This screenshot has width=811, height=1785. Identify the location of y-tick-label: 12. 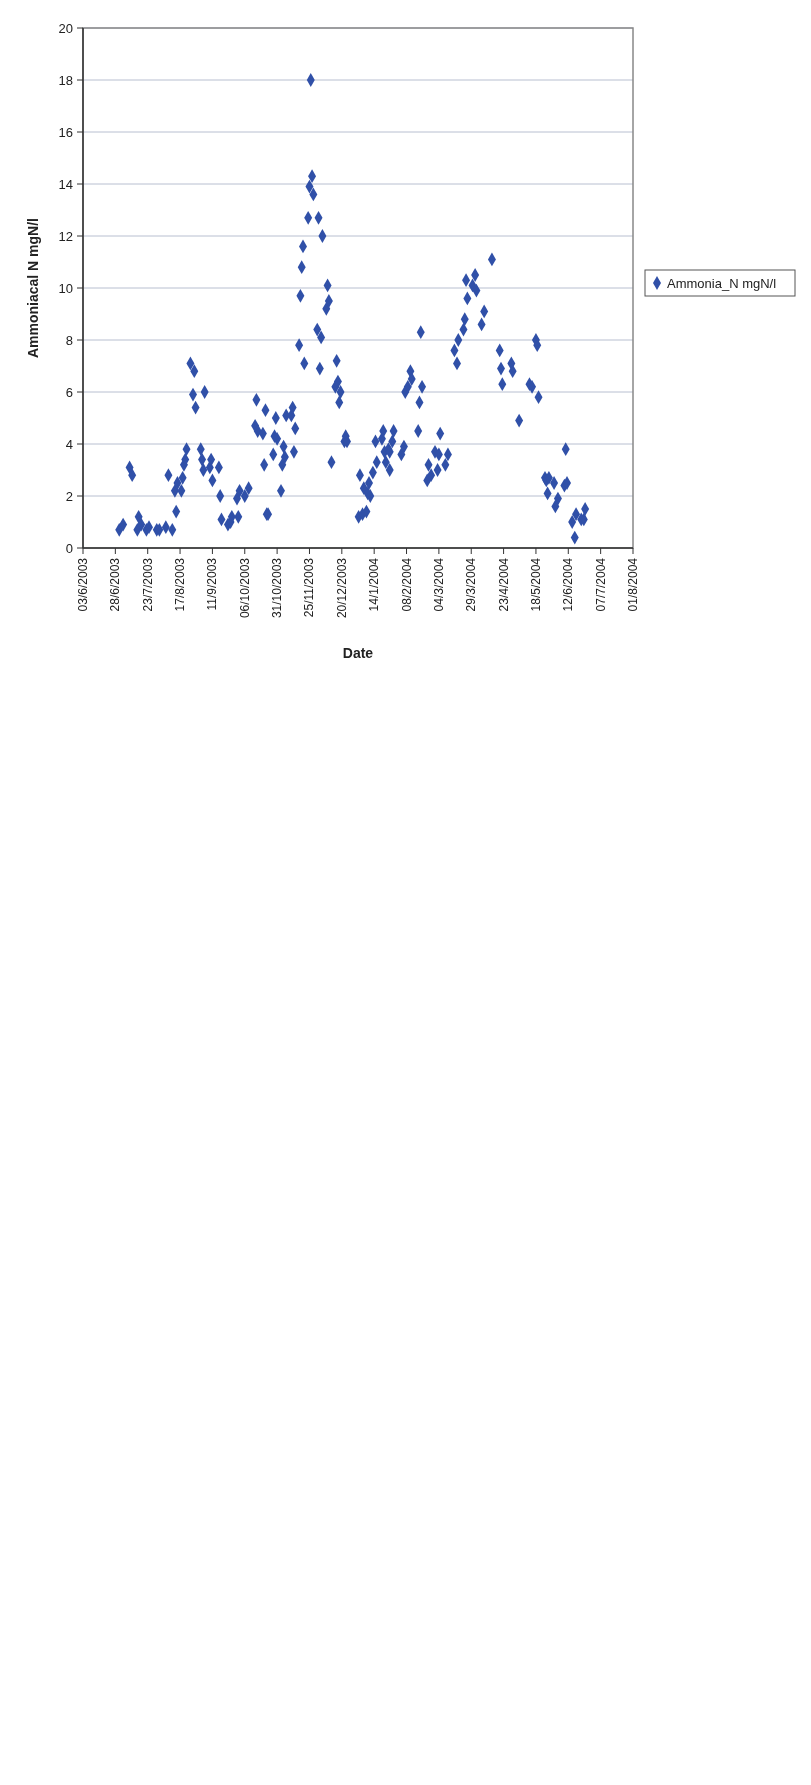
(65, 236).